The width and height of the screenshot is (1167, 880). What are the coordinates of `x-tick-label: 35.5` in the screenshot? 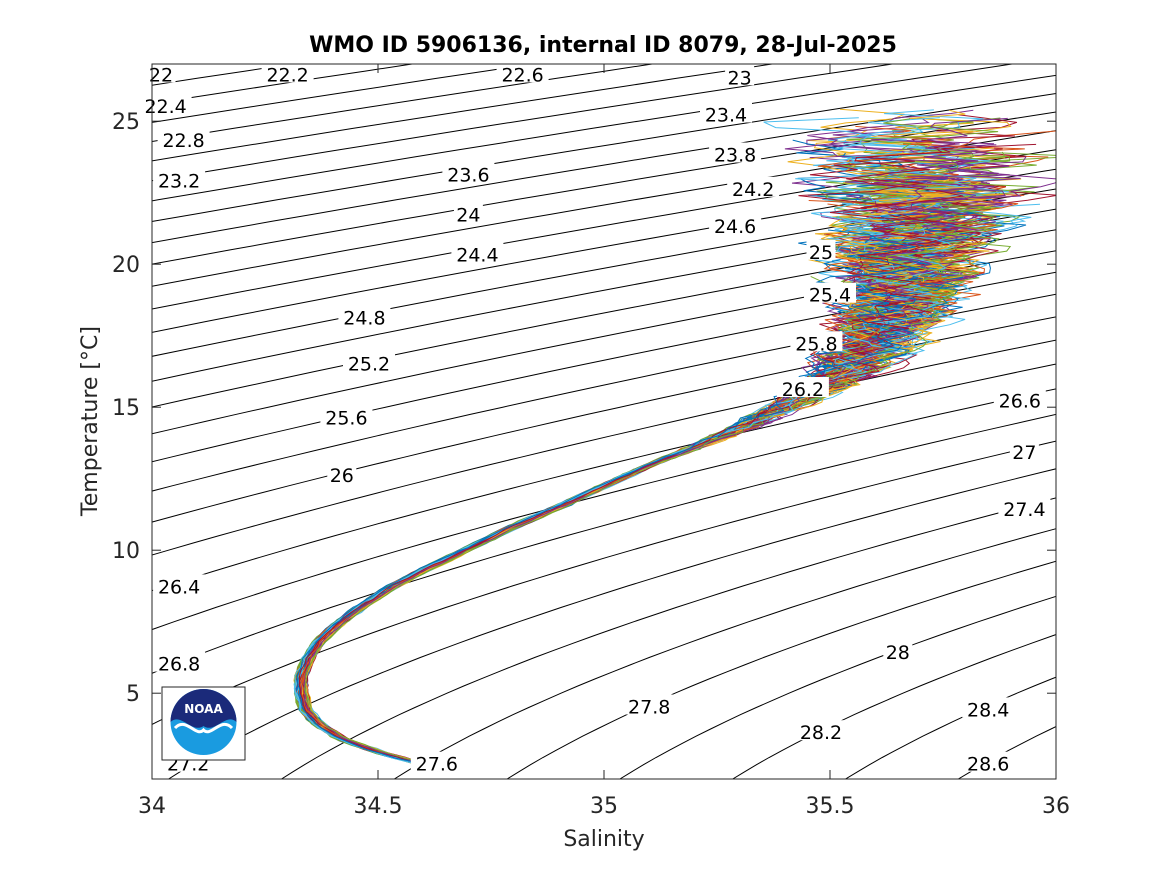 It's located at (830, 806).